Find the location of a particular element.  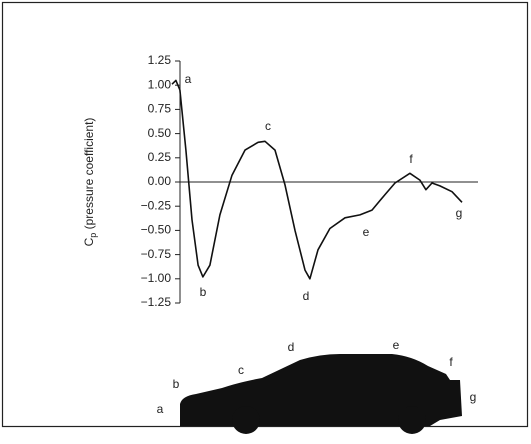

curve-label: b is located at coordinates (203, 292).